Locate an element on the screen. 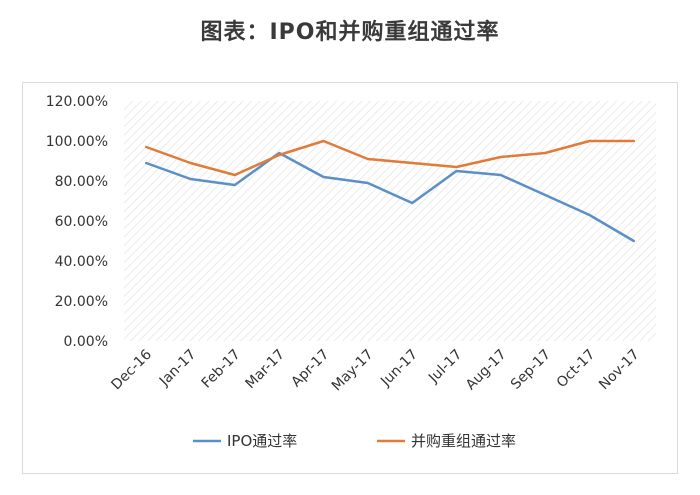 This screenshot has width=700, height=495. y-tick-label: 60.00% is located at coordinates (81, 222).